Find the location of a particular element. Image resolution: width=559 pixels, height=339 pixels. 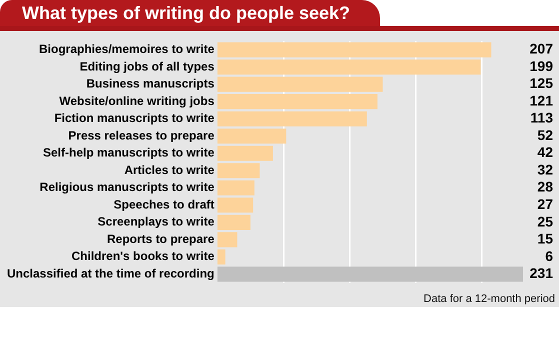

y-tick-label: Biographies/memoires to write is located at coordinates (126, 49).